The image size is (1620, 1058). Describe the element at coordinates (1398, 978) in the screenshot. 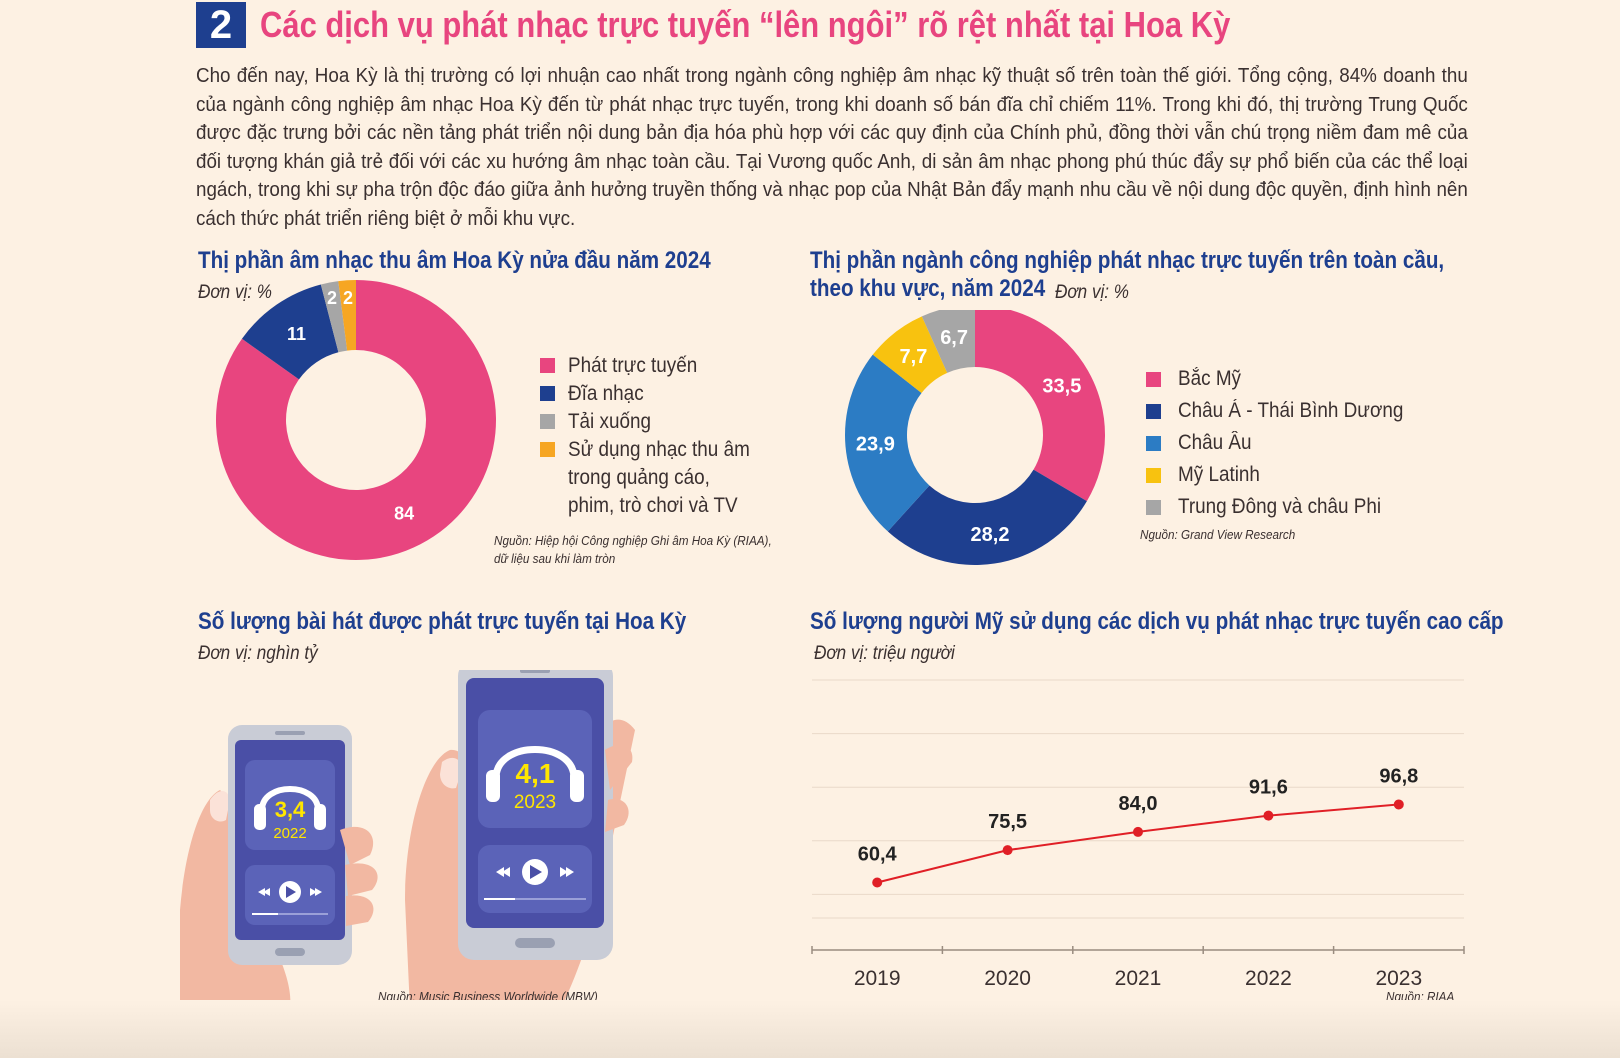

I see `chart4-xtick-2023: 2023` at that location.